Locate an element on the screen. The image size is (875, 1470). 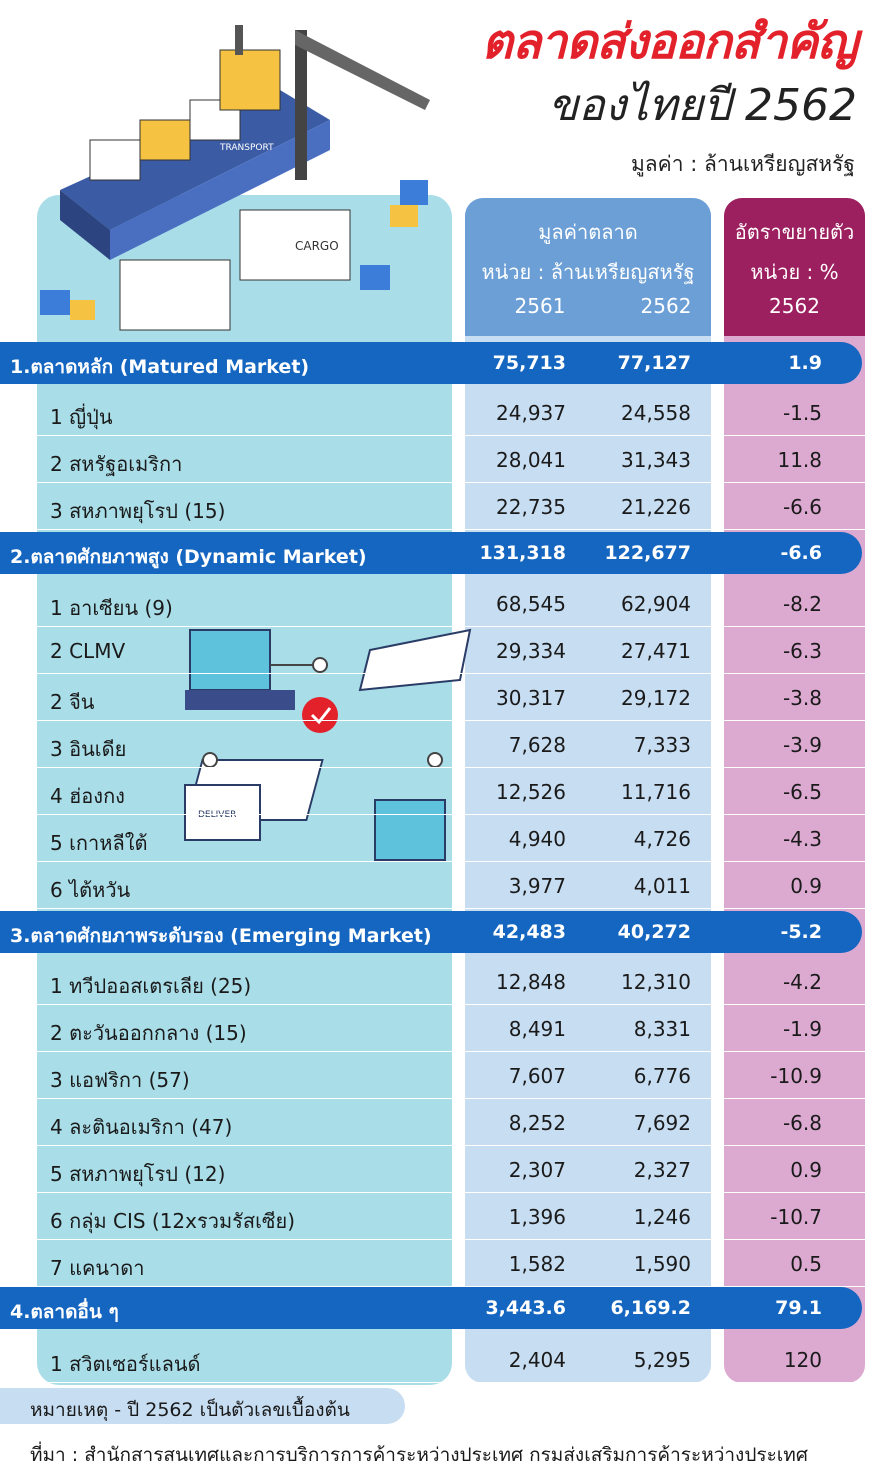
growth-rate: 79.1 is located at coordinates (798, 1308).